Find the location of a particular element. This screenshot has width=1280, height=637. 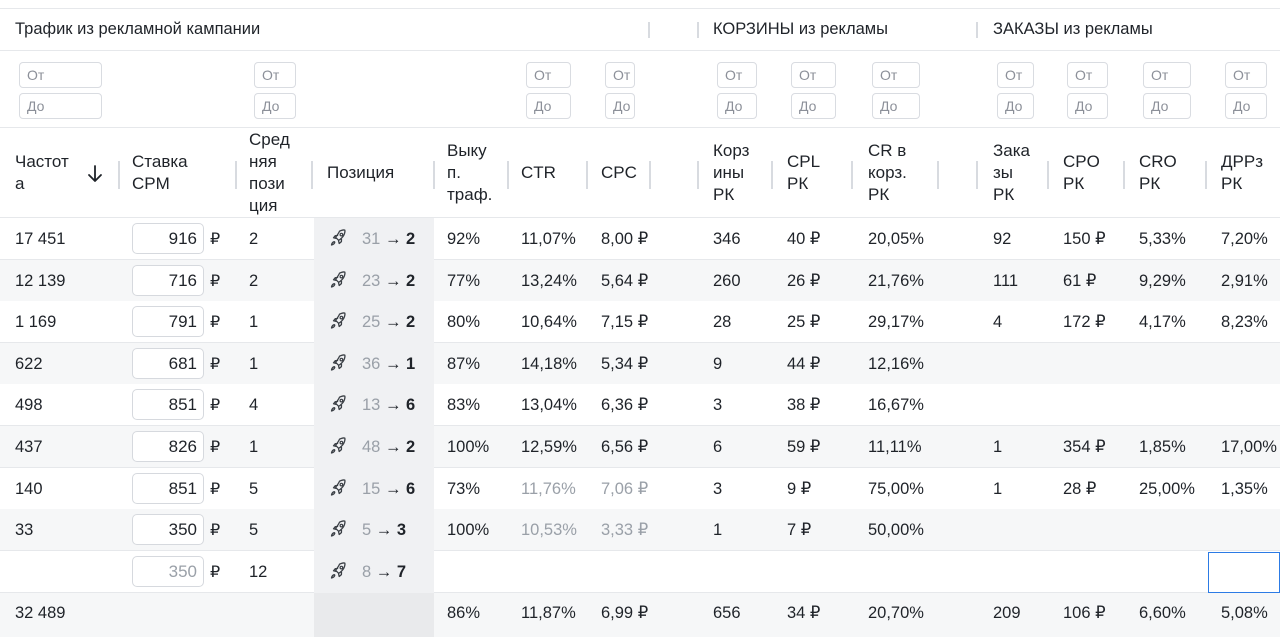

position-to: 7 is located at coordinates (401, 571).